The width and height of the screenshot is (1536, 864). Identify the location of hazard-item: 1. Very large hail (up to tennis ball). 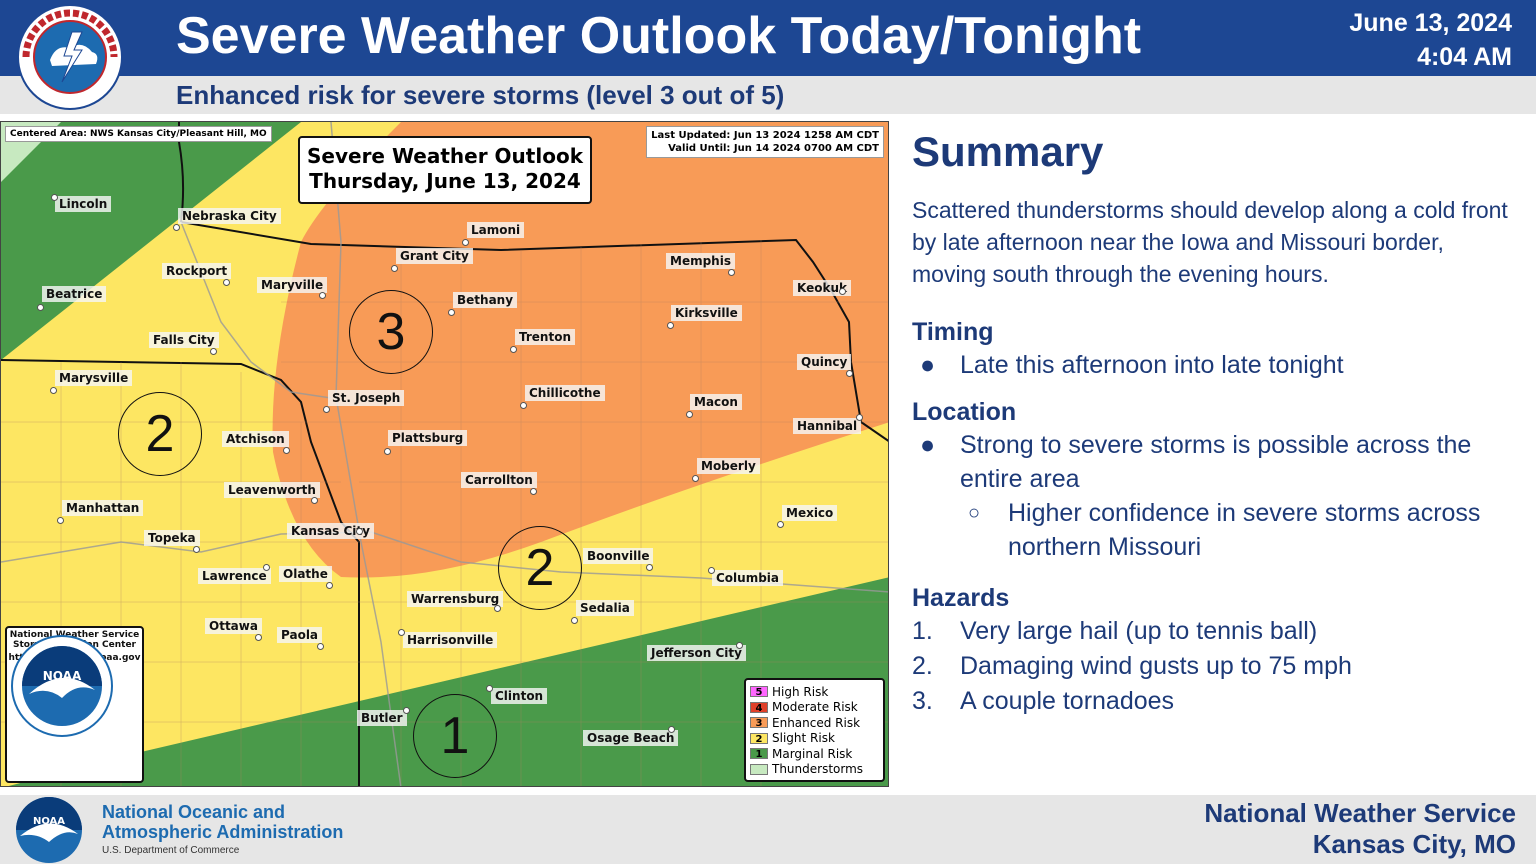
(1212, 631).